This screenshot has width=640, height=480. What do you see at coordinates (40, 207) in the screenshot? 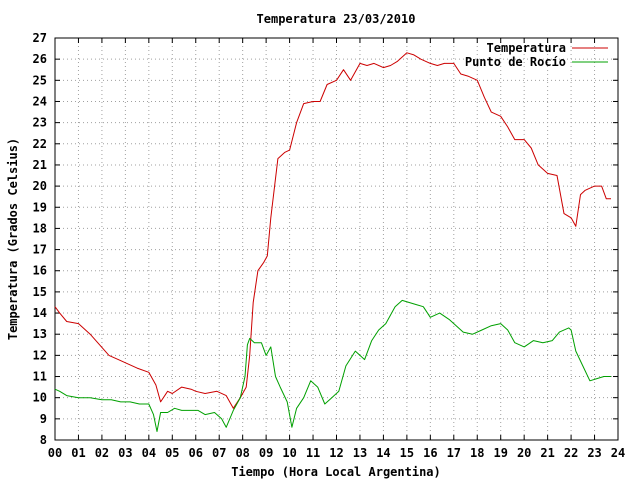
I see `y-tick-label: 19` at bounding box center [40, 207].